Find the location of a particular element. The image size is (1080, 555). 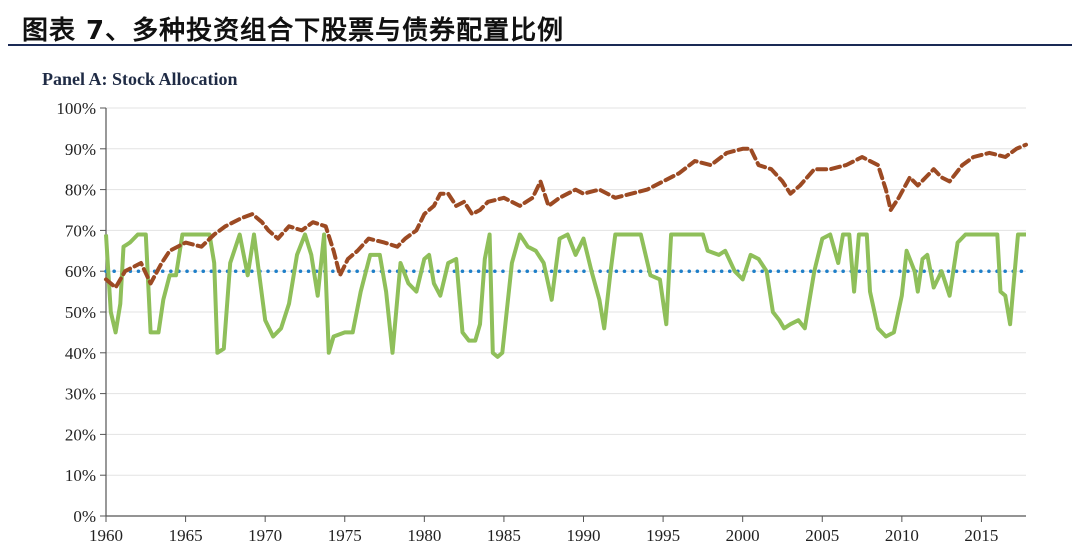

title-rule is located at coordinates (540, 45).